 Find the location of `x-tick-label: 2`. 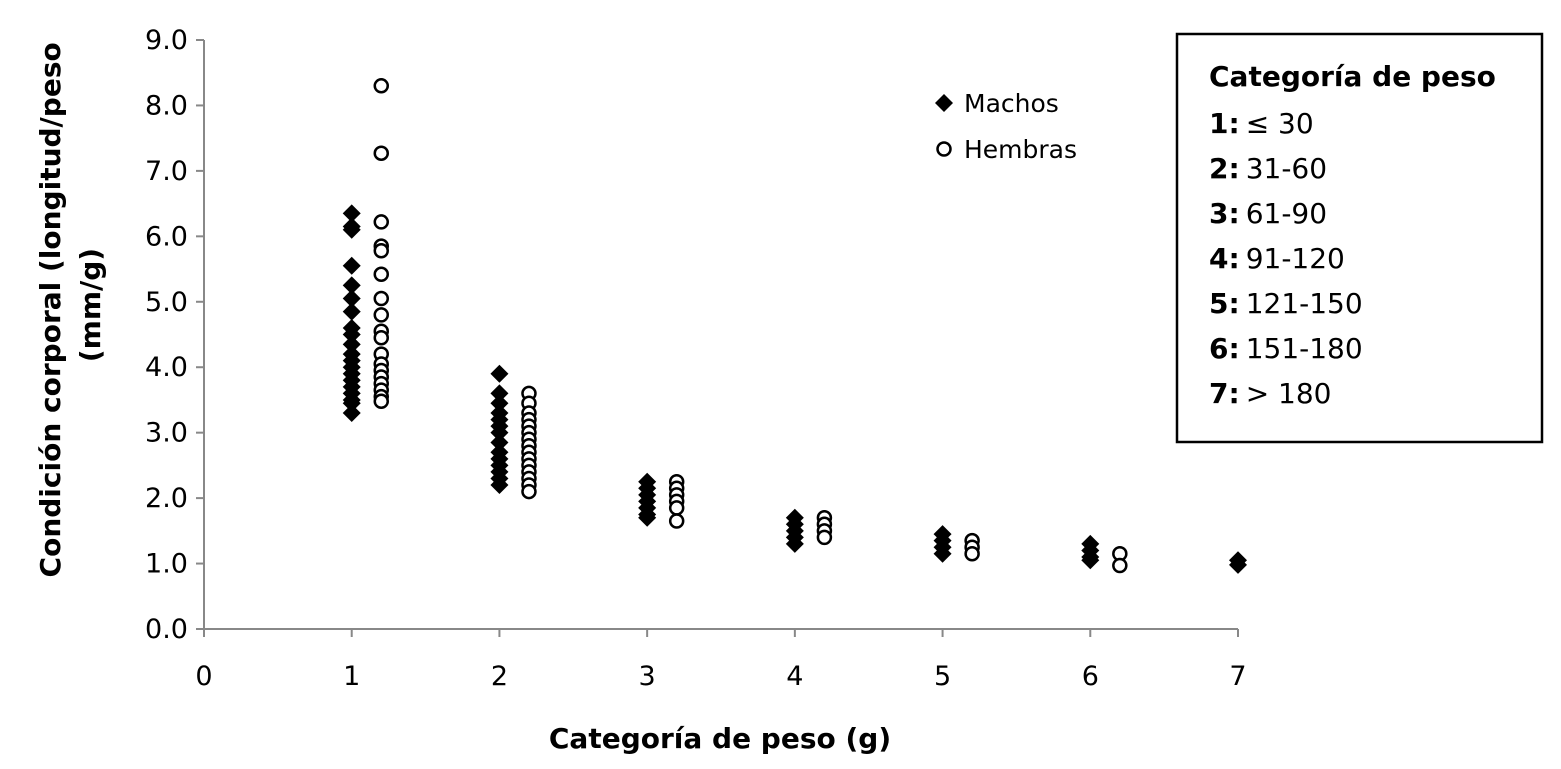

x-tick-label: 2 is located at coordinates (499, 676).